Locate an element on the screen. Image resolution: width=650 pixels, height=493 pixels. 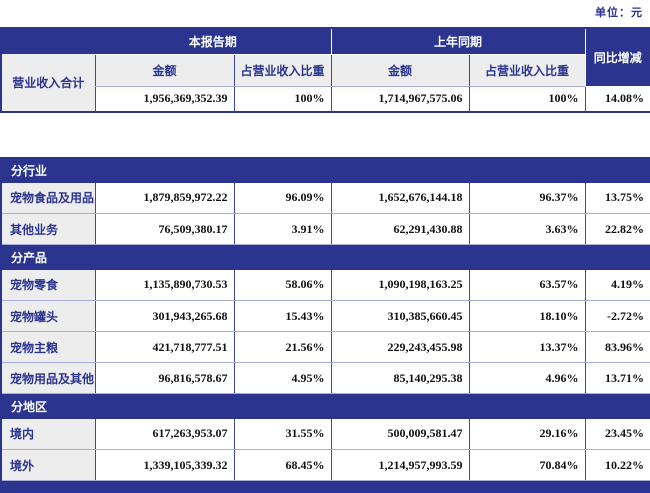
row-label: 宠物主粮 is located at coordinates (48, 347).